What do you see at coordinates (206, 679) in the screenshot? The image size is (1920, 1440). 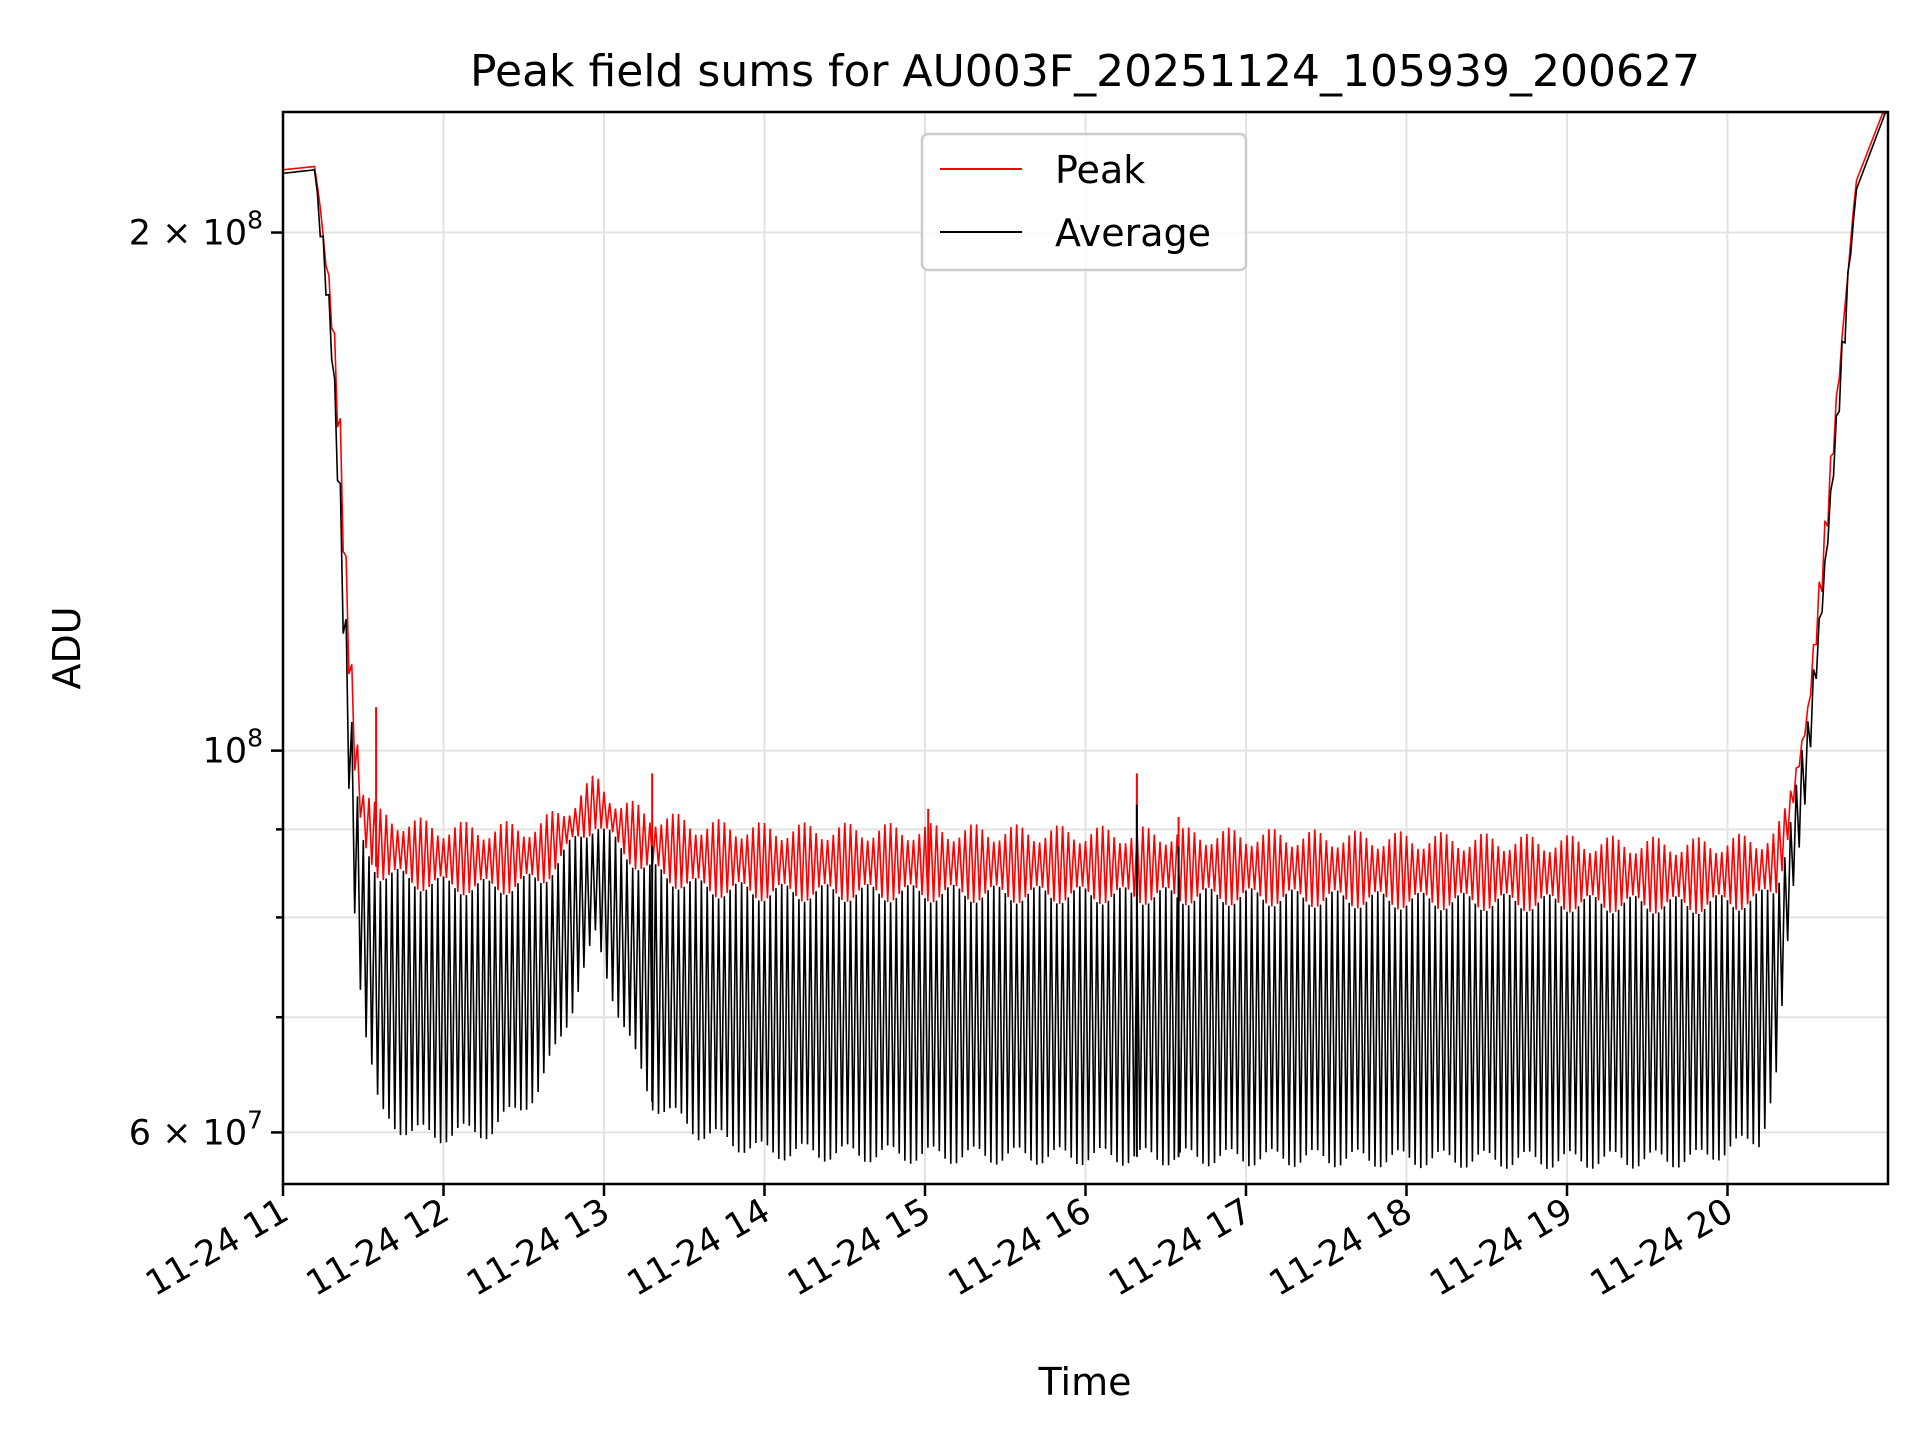 I see `y-axis-ticks: 6 × 107 108 2 × 108` at bounding box center [206, 679].